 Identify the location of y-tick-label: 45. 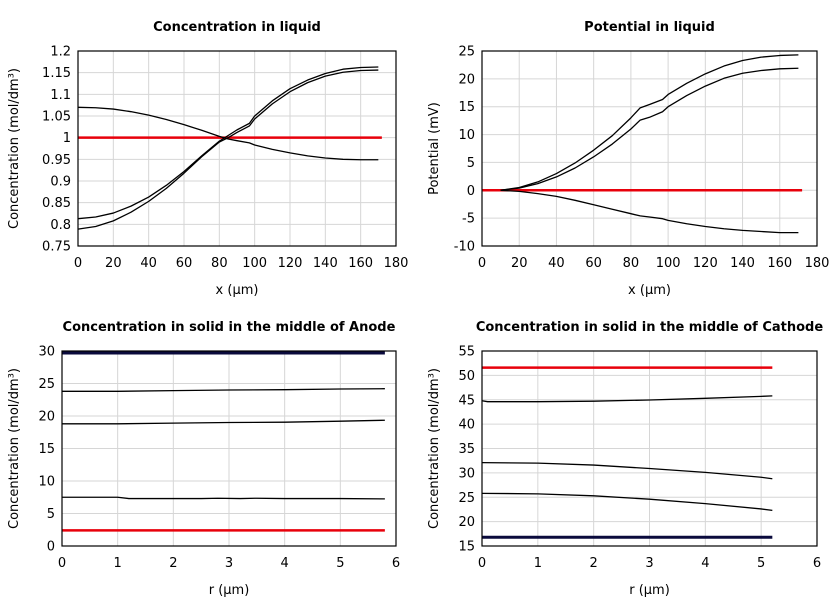
(466, 400).